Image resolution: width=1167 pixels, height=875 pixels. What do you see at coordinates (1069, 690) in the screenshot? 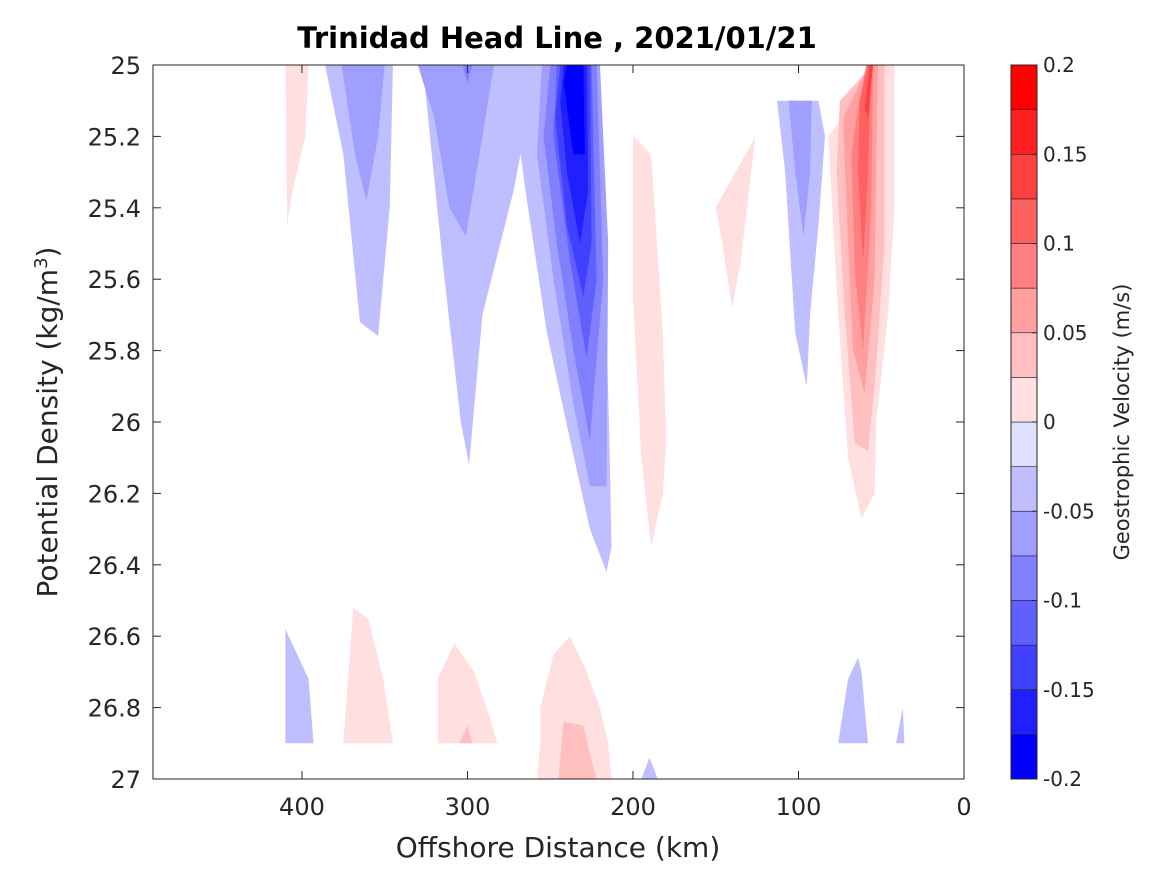
I see `colorbar-tick-label: -0.15` at bounding box center [1069, 690].